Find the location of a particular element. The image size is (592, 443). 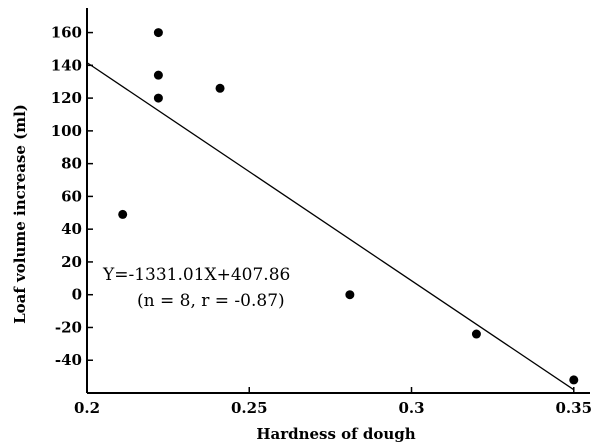

y-tick-label: 60 is located at coordinates (71, 196).